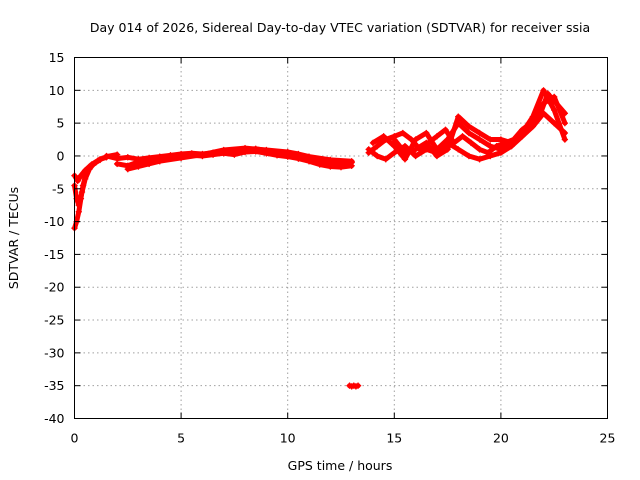 This screenshot has width=640, height=480. Describe the element at coordinates (501, 438) in the screenshot. I see `x-tick-label: 20` at that location.